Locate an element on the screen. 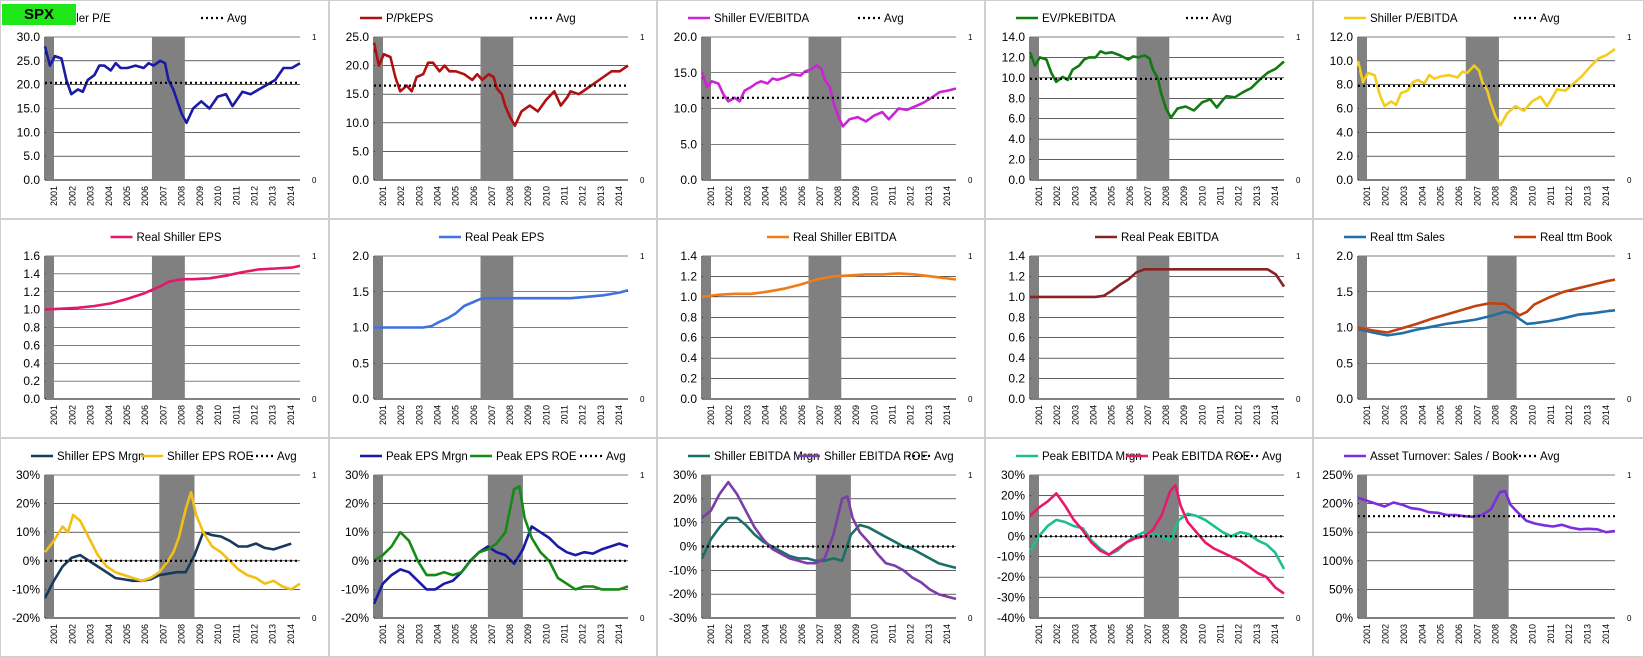 The image size is (1644, 657). y-tick-label: -10% is located at coordinates (1011, 557).